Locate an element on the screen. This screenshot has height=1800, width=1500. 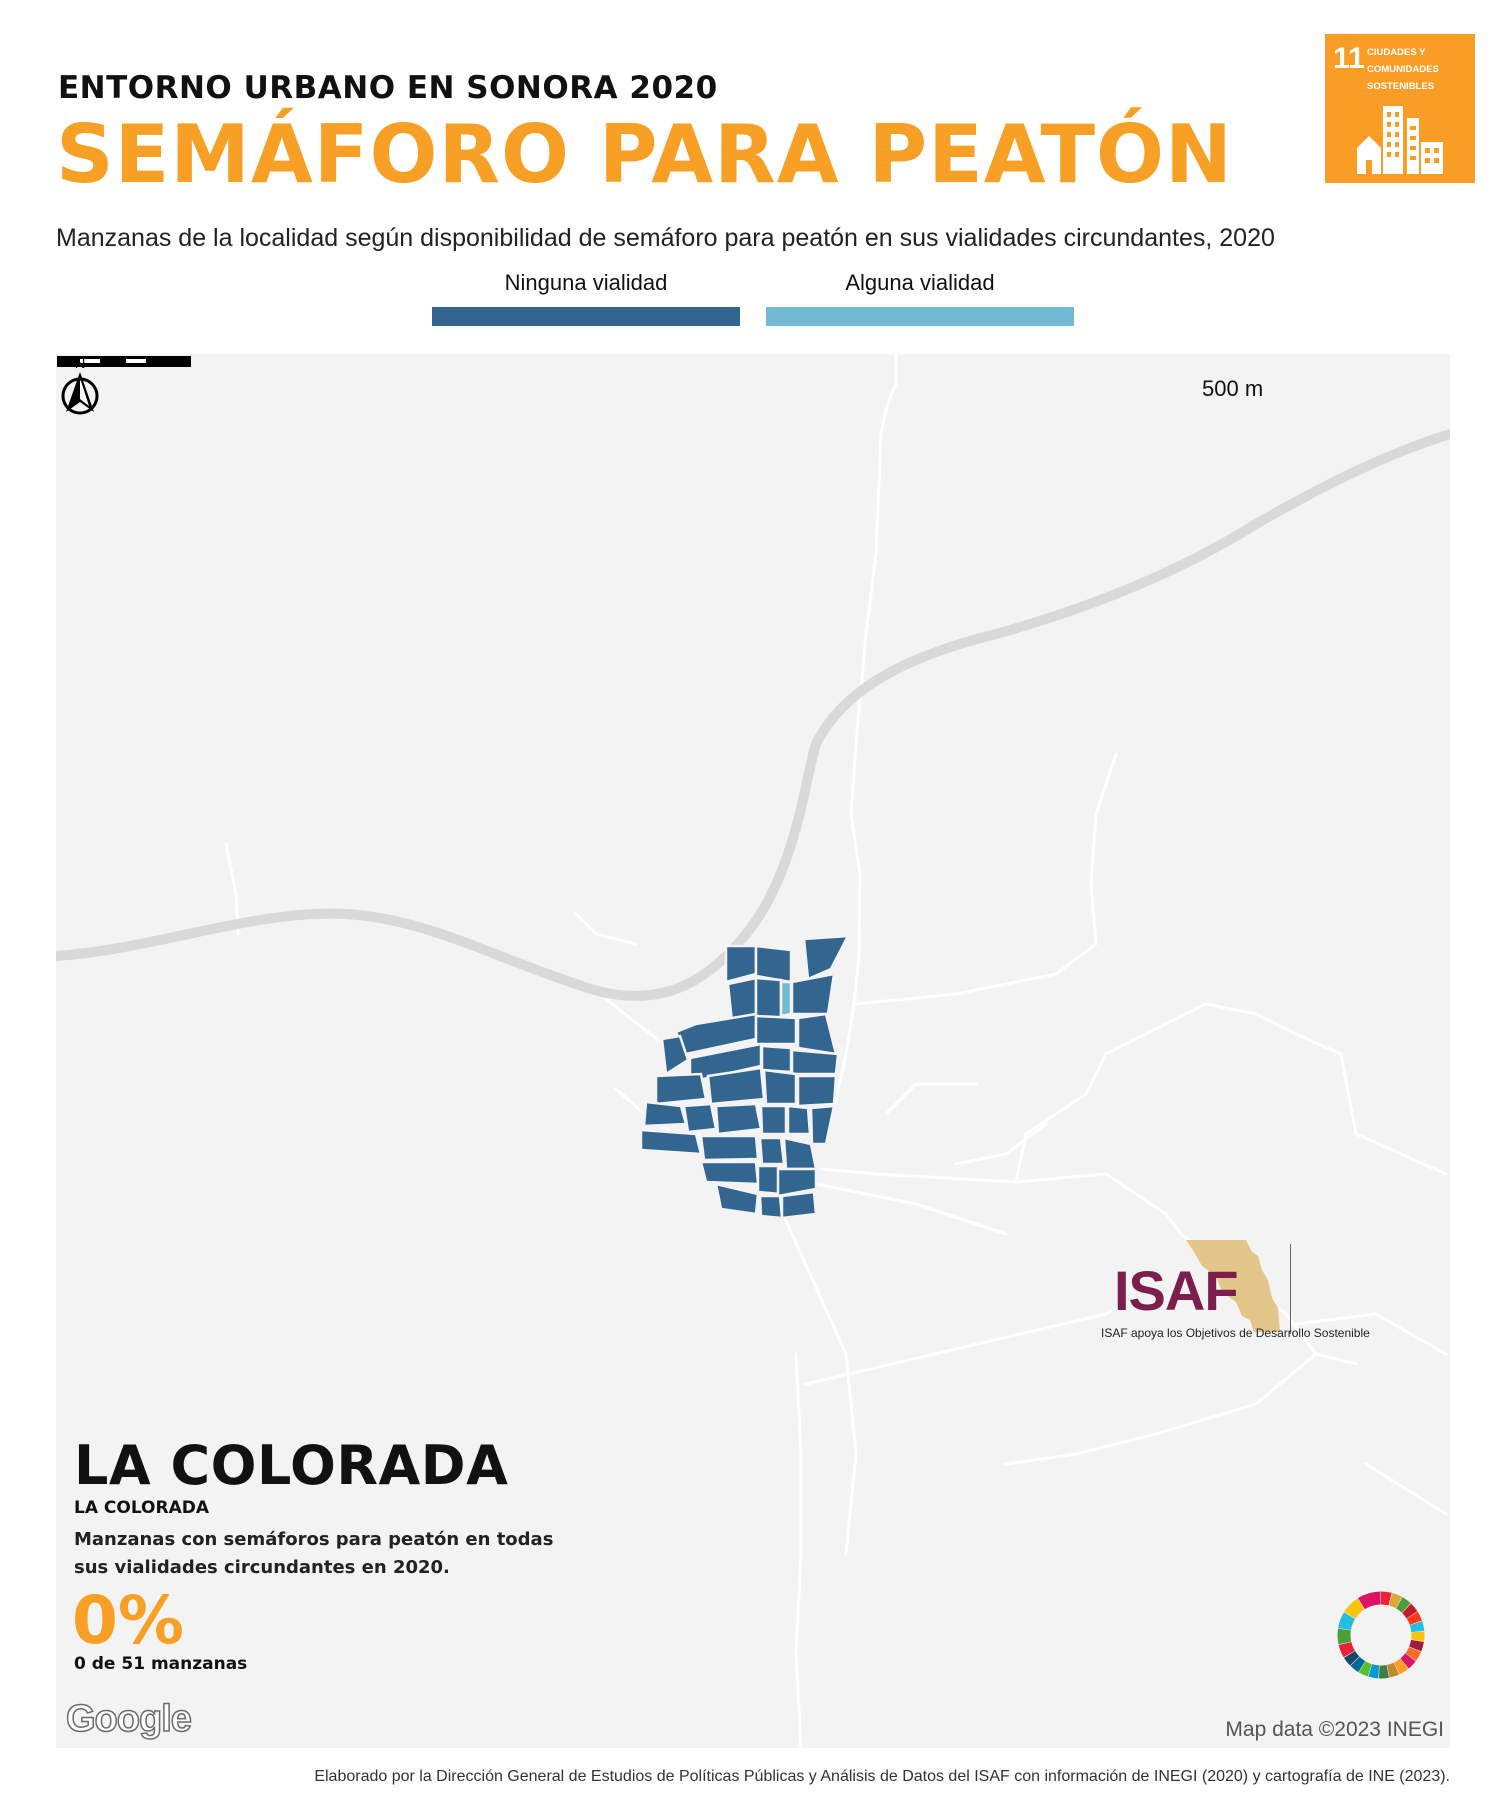
legend-swatch-alguna is located at coordinates (920, 316).